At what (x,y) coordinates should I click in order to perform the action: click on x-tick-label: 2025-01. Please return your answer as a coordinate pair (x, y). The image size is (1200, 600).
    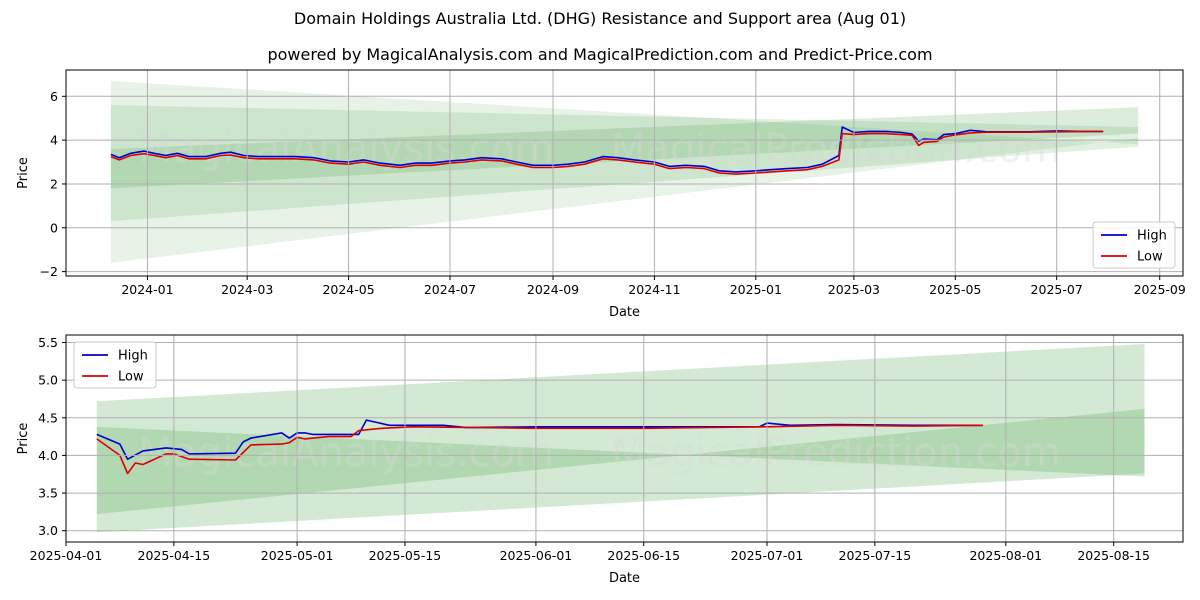
    Looking at the image, I should click on (756, 289).